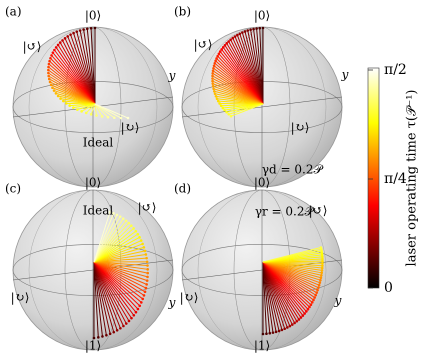 The height and width of the screenshot is (360, 424). Describe the element at coordinates (293, 170) in the screenshot. I see `annotation: γd = 0.2𝒫` at that location.